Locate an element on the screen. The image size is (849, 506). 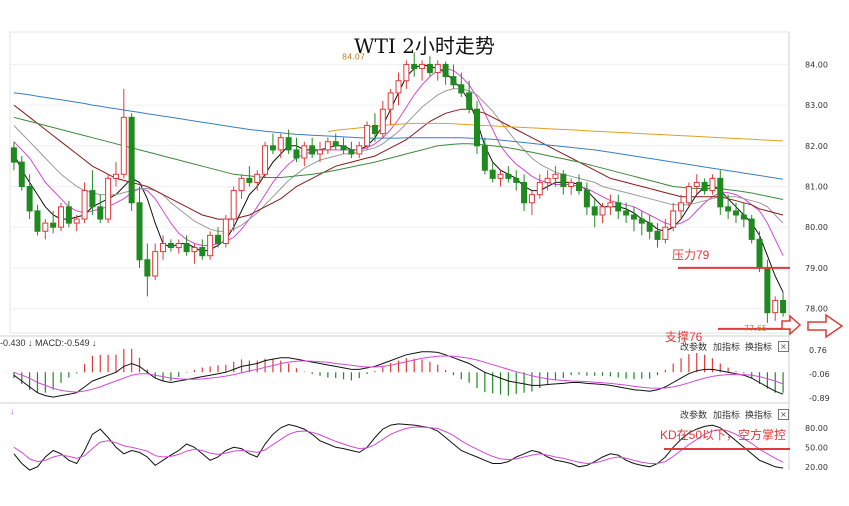
macd-dif-line is located at coordinates (398, 374).